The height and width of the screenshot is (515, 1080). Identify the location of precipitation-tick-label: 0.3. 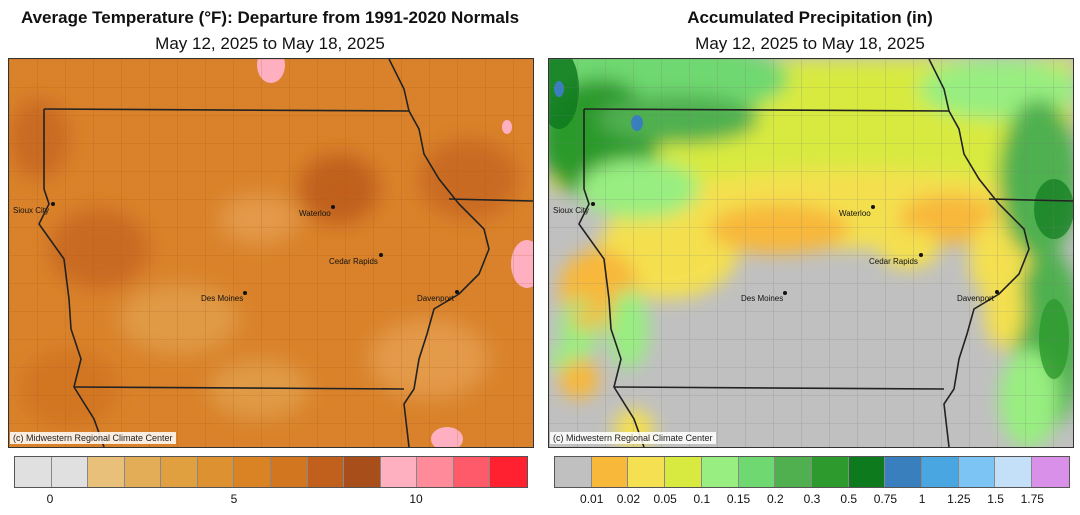
(812, 499).